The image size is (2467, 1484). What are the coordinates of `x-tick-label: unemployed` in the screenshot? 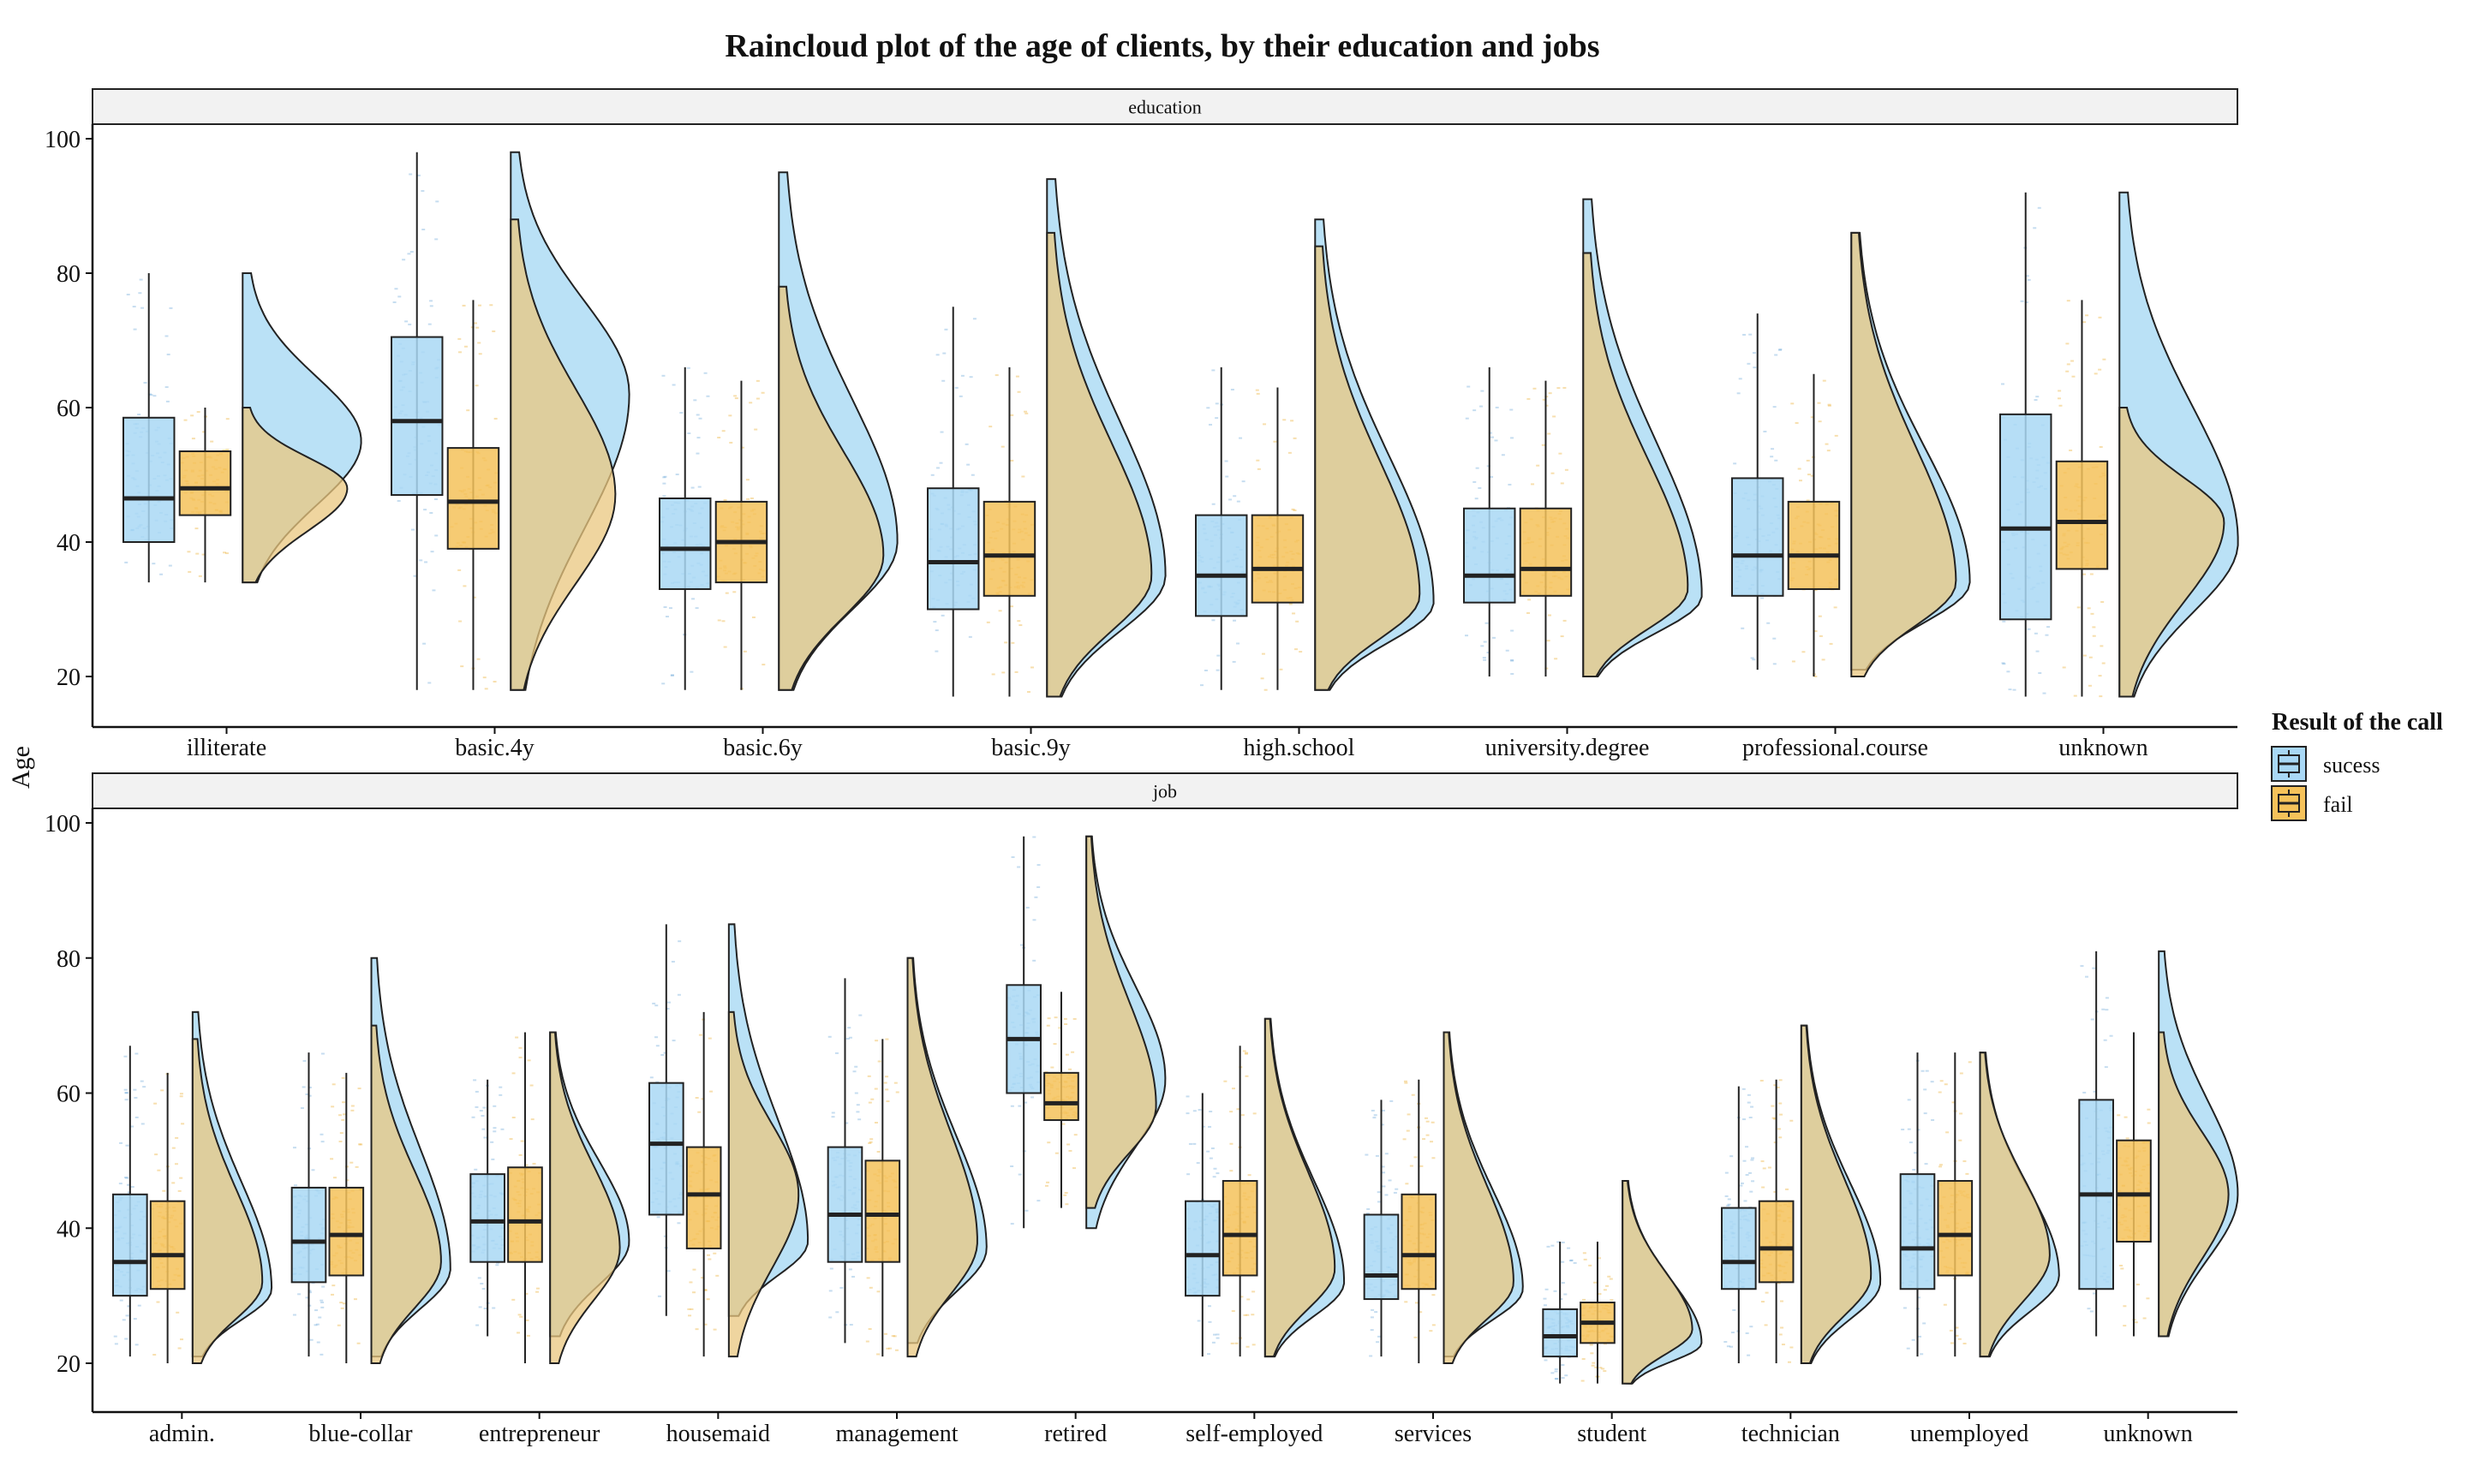 It's located at (1969, 1434).